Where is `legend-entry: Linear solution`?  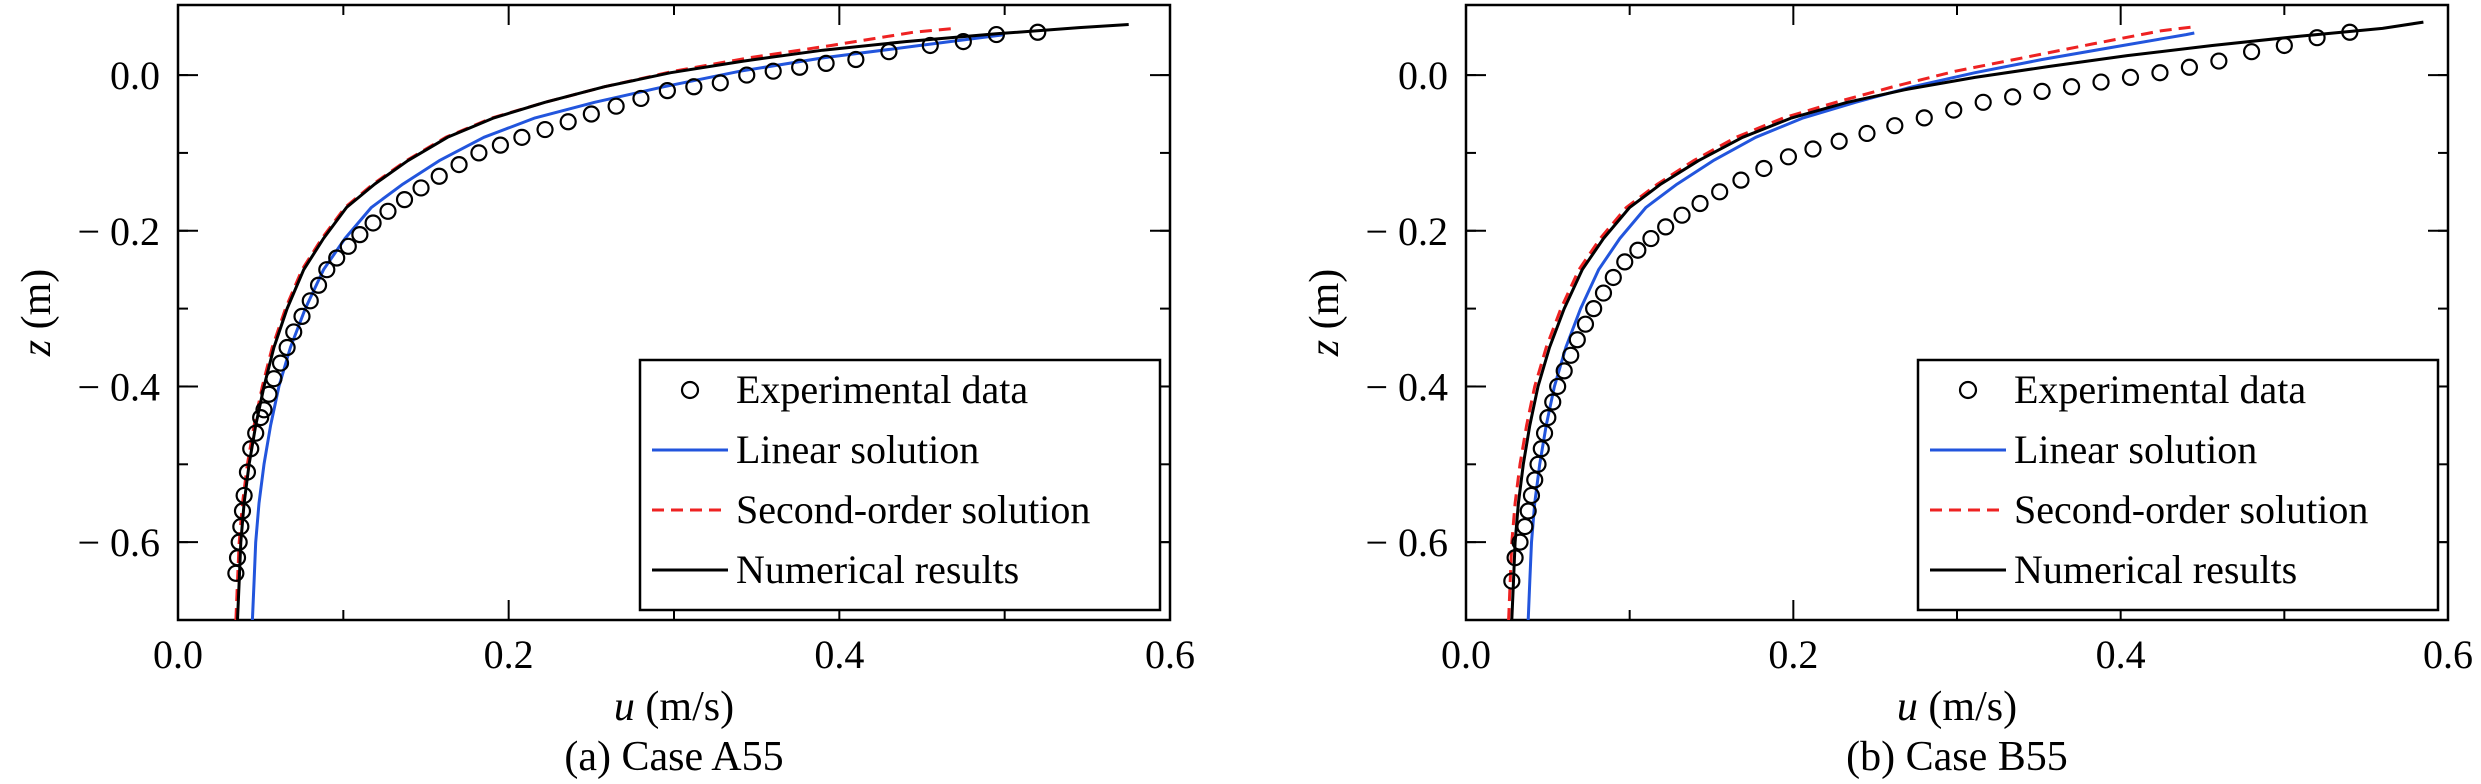
legend-entry: Linear solution is located at coordinates (2093, 449).